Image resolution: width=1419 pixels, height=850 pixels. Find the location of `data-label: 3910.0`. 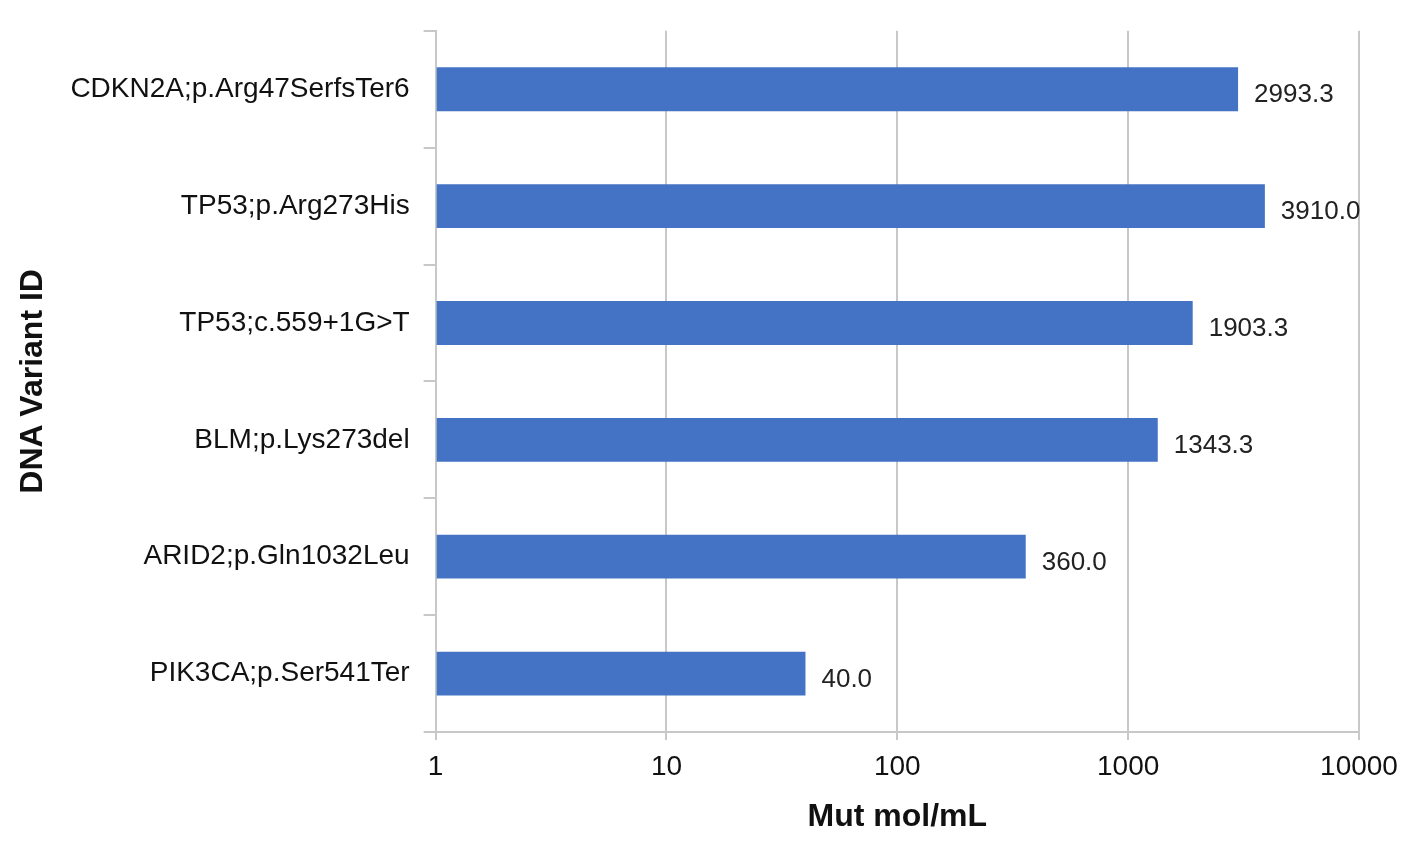

data-label: 3910.0 is located at coordinates (1320, 210).